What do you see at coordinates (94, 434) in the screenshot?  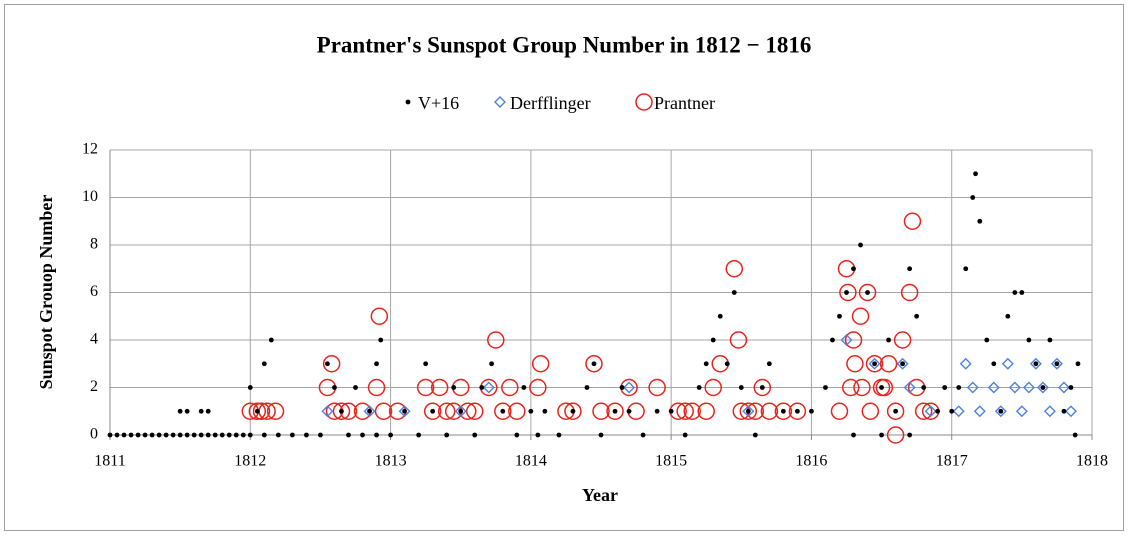 I see `y-tick-label: 0` at bounding box center [94, 434].